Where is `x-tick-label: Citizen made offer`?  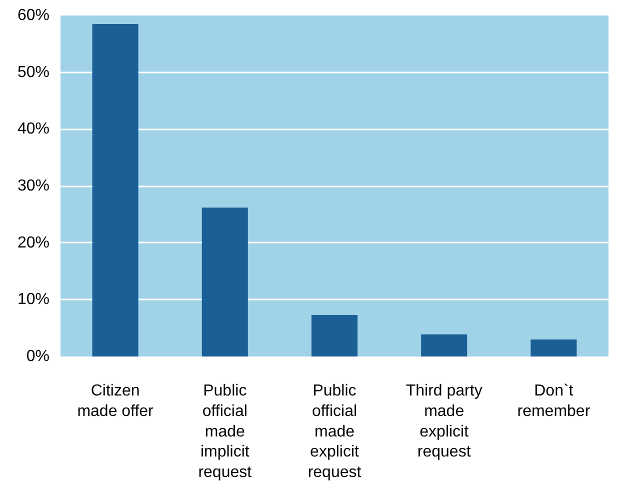
x-tick-label: Citizen made offer is located at coordinates (115, 401).